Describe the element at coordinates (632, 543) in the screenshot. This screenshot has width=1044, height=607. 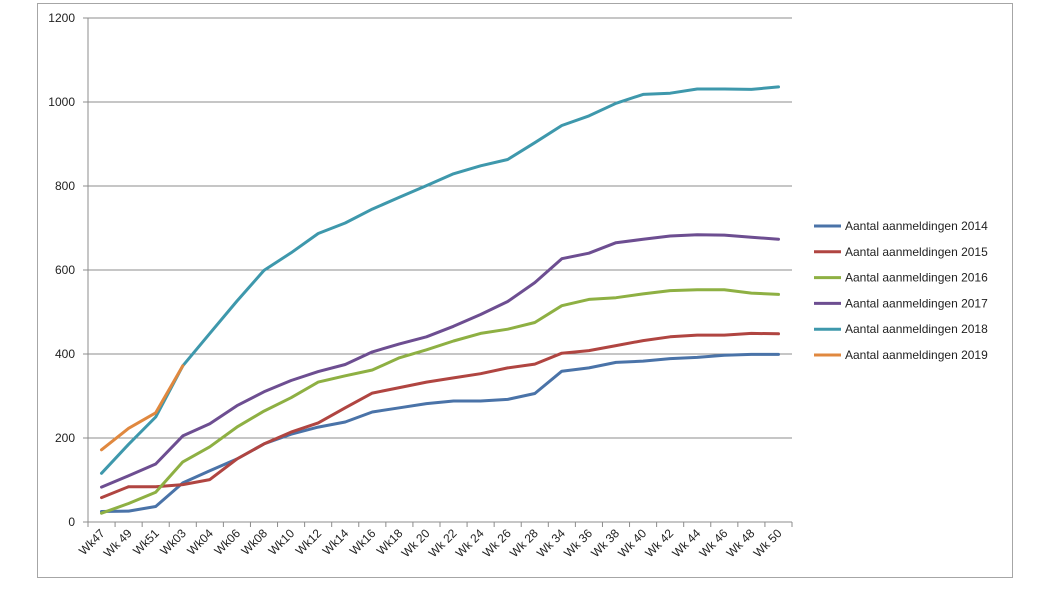
I see `x-tick-label: Wk 40` at that location.